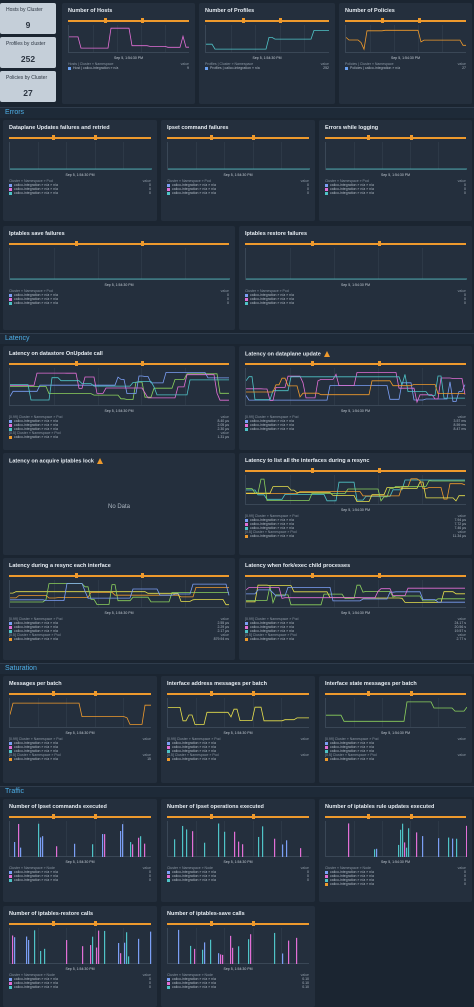  I want to click on panel-lat_iptlock: Latency on acquire iptables lock No Data, so click(119, 504).